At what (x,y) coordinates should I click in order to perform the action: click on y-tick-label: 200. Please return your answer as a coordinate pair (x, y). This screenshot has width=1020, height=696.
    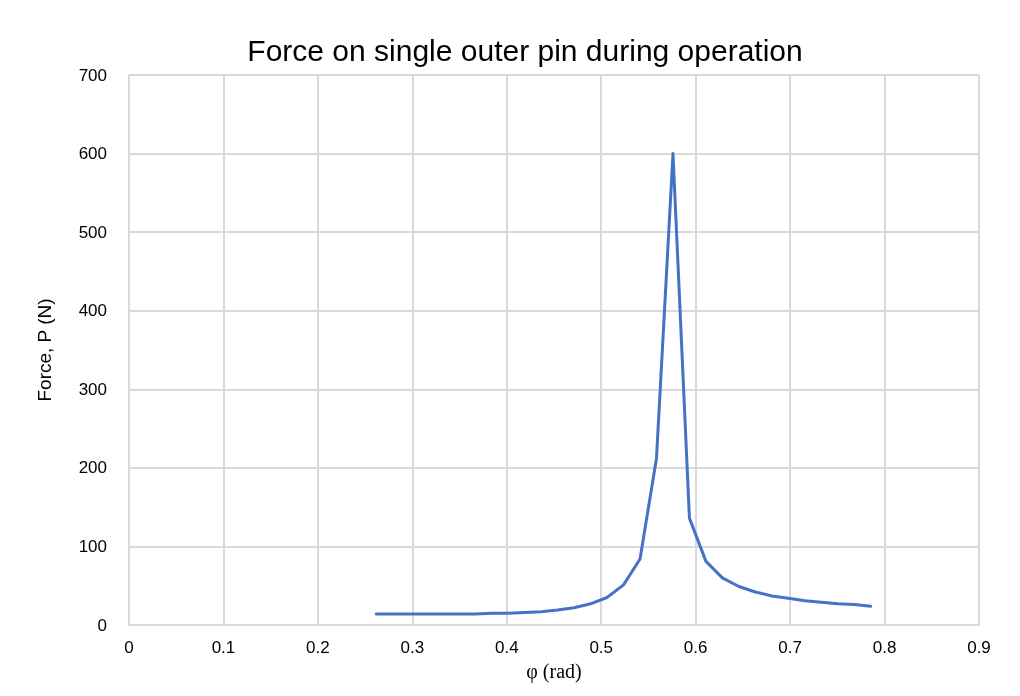
    Looking at the image, I should click on (92, 468).